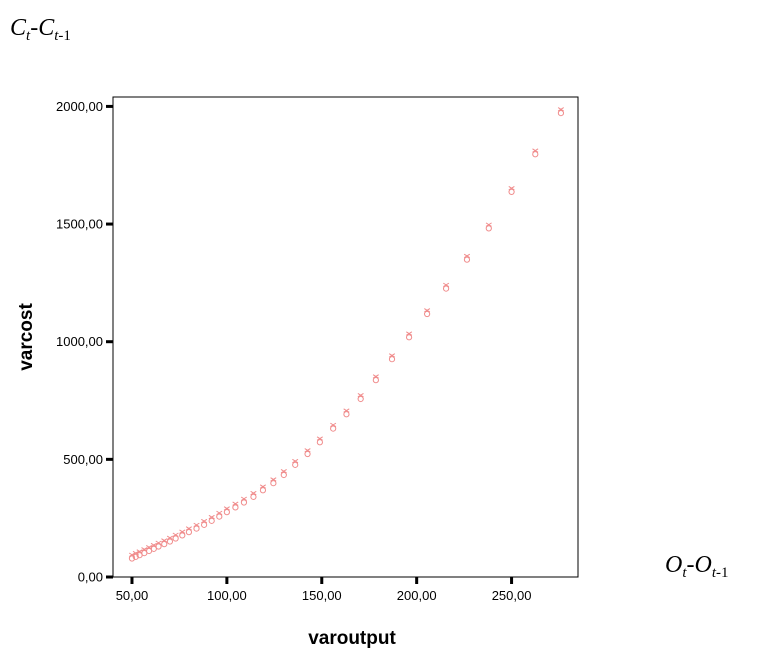  Describe the element at coordinates (690, 565) in the screenshot. I see `x-minus: -` at that location.